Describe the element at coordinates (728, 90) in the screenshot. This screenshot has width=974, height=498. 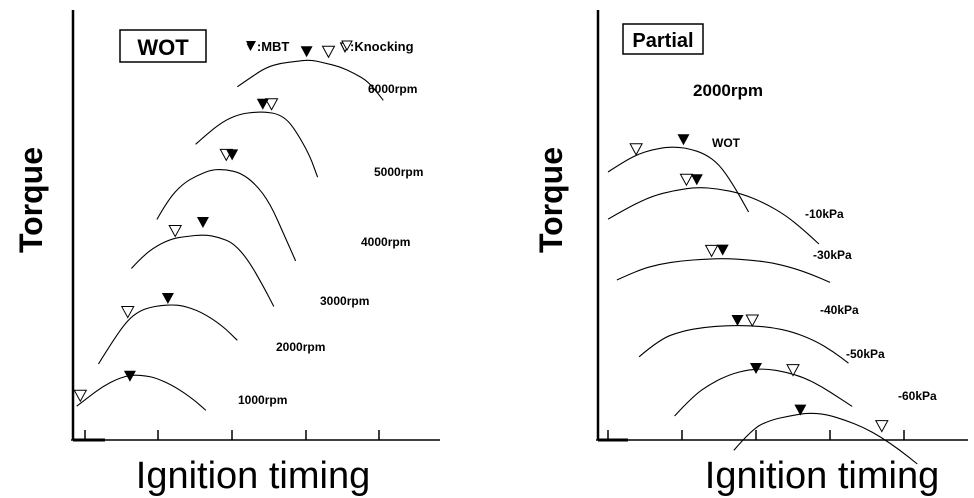
I see `partial-subtitle: 2000rpm` at that location.